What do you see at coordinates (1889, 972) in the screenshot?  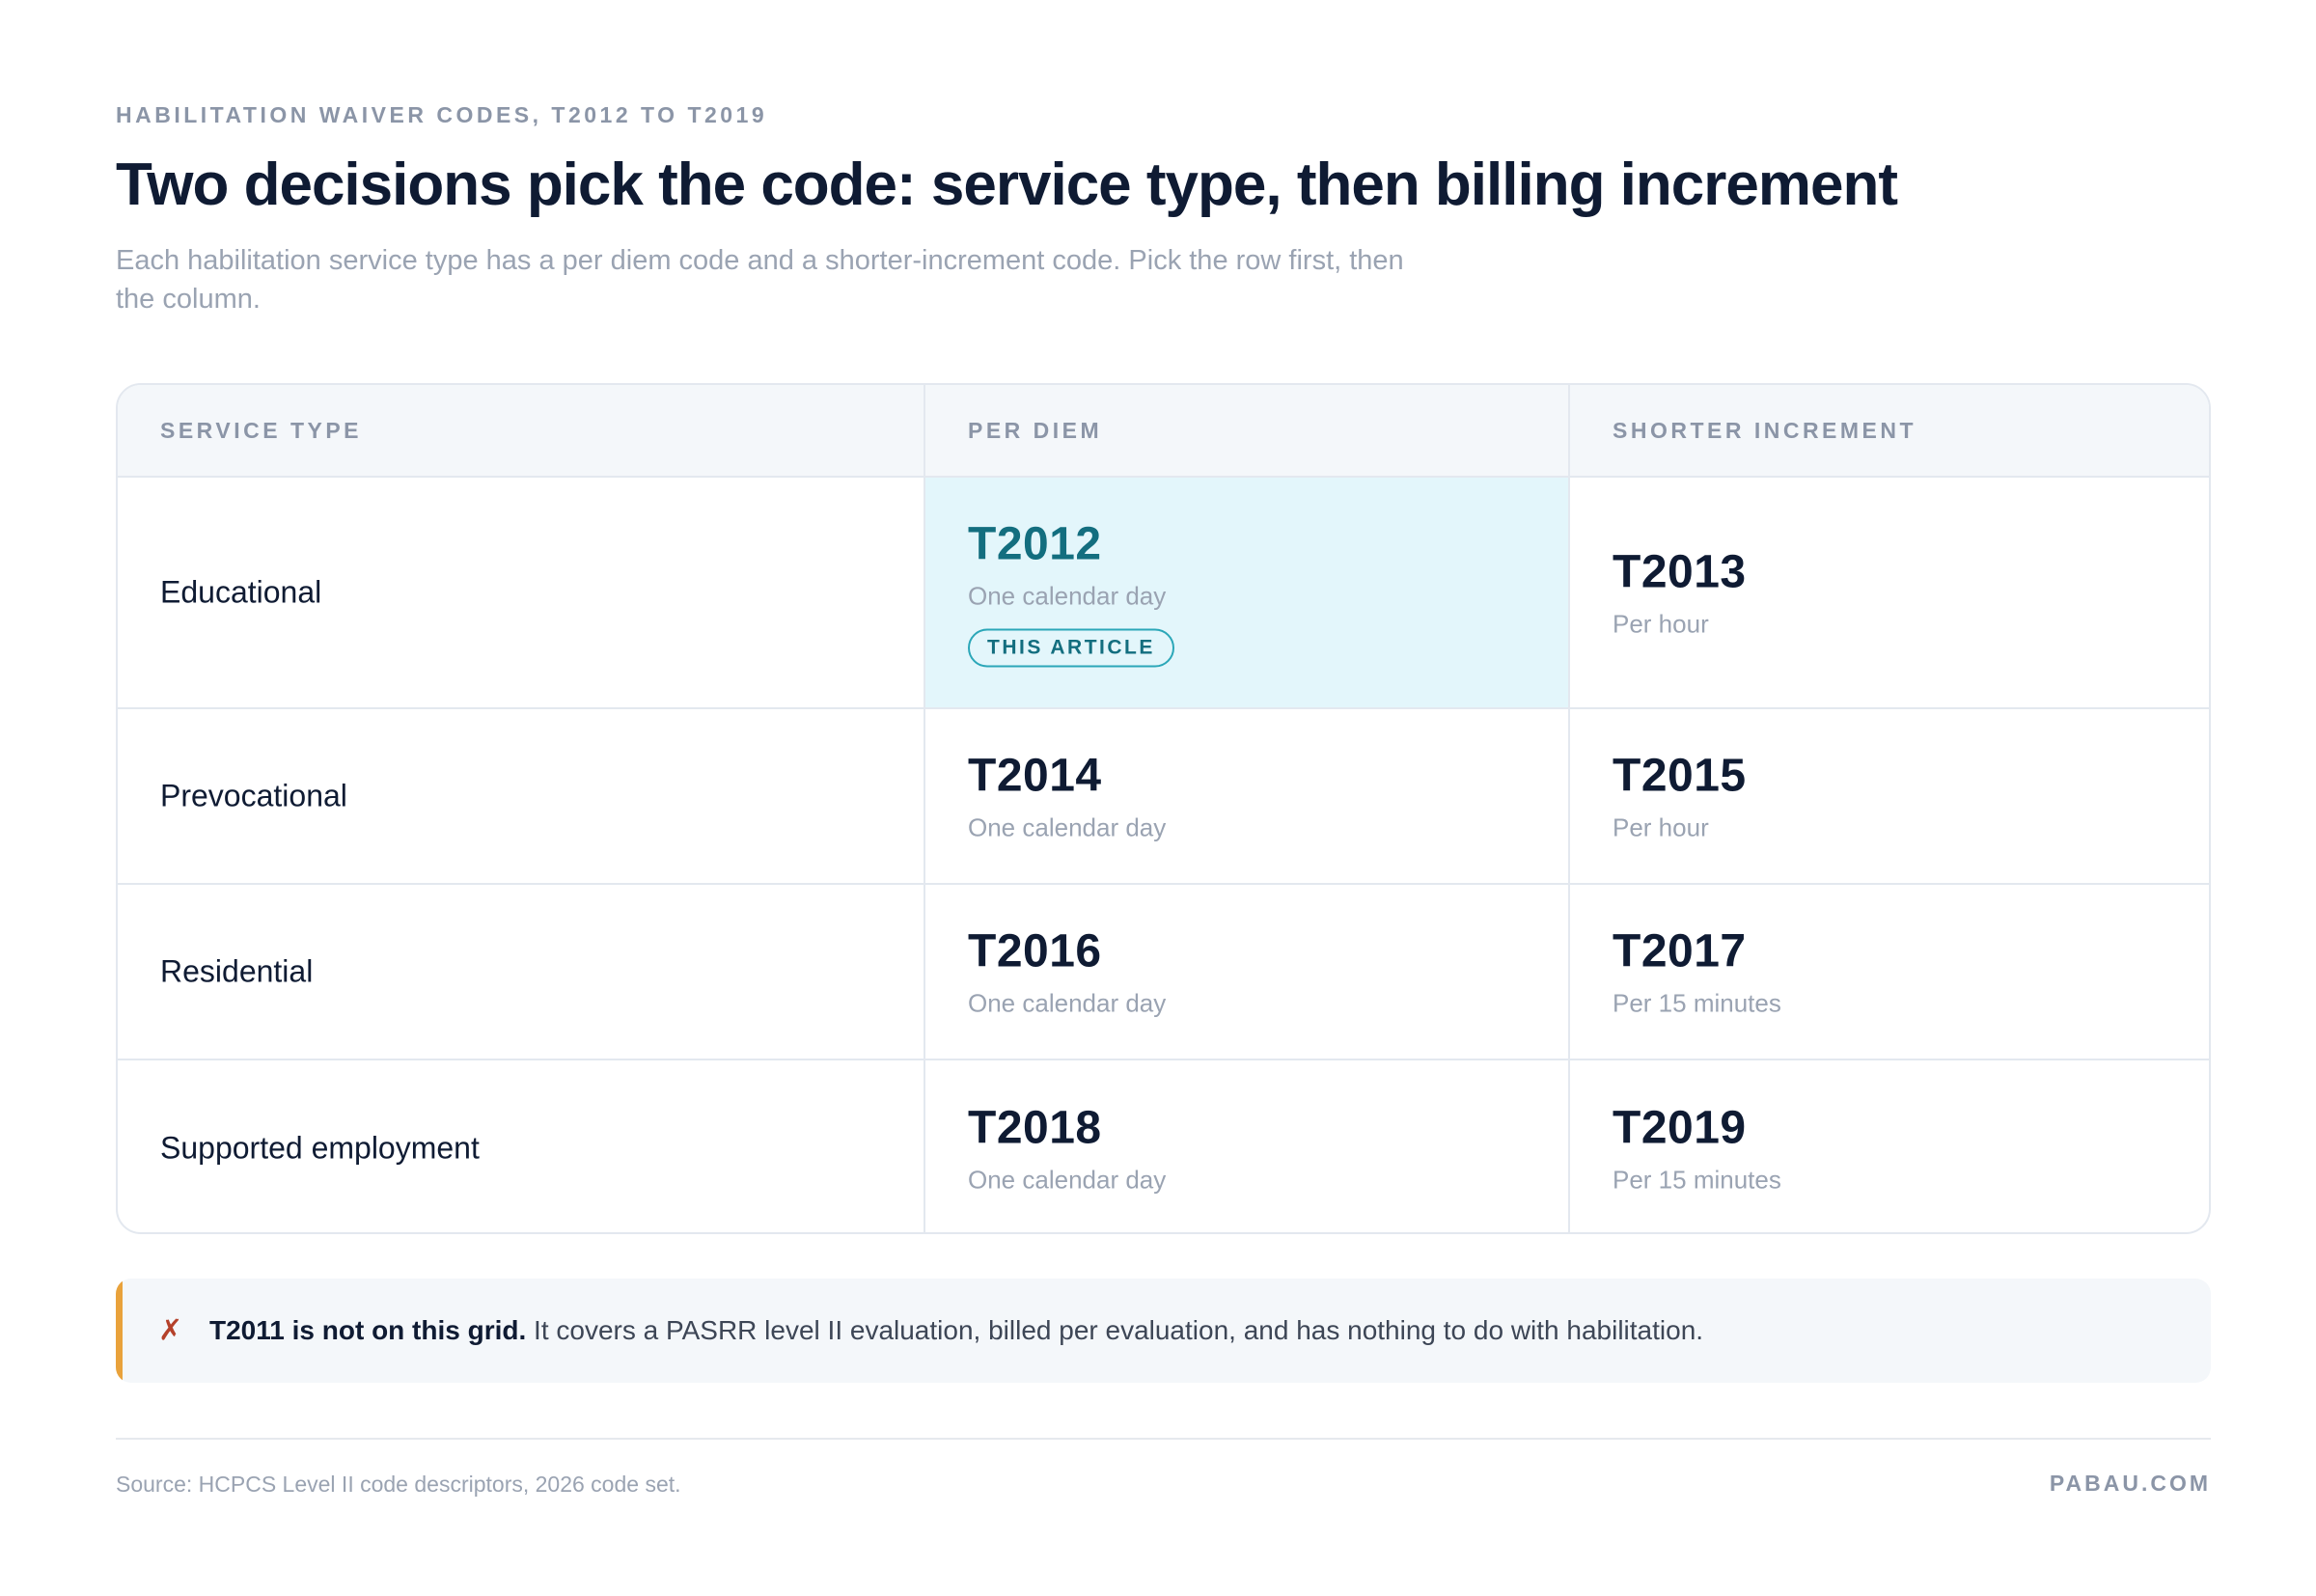 I see `shorter-increment-cell: T2017 Per 15 minutes` at bounding box center [1889, 972].